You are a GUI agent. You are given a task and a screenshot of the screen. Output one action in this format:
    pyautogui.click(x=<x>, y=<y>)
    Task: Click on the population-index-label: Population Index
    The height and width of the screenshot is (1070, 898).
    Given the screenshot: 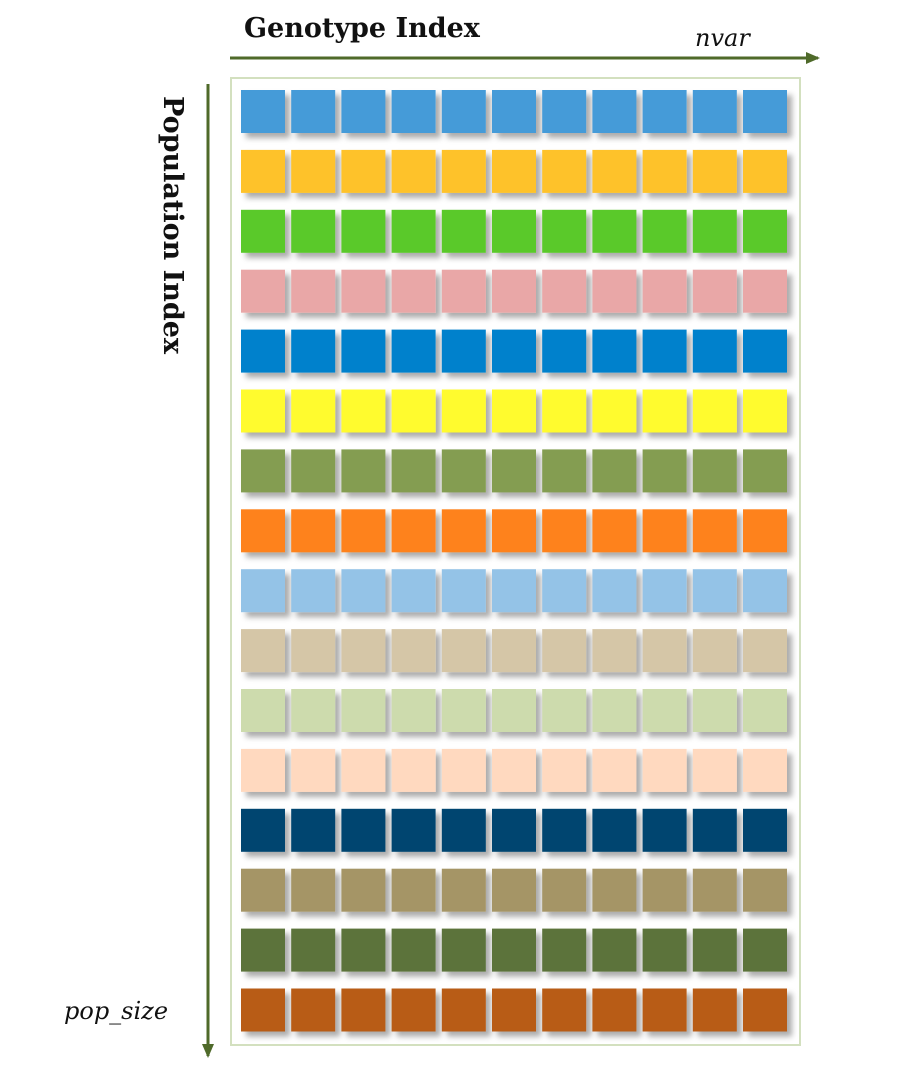 What is the action you would take?
    pyautogui.click(x=172, y=225)
    